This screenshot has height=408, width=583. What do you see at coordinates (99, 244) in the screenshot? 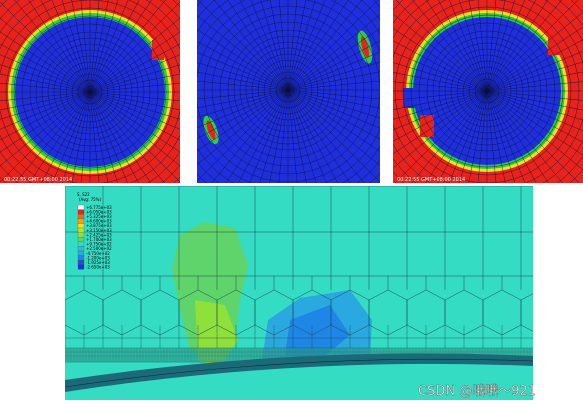
I see `legend-label: +9.750e+02` at bounding box center [99, 244].